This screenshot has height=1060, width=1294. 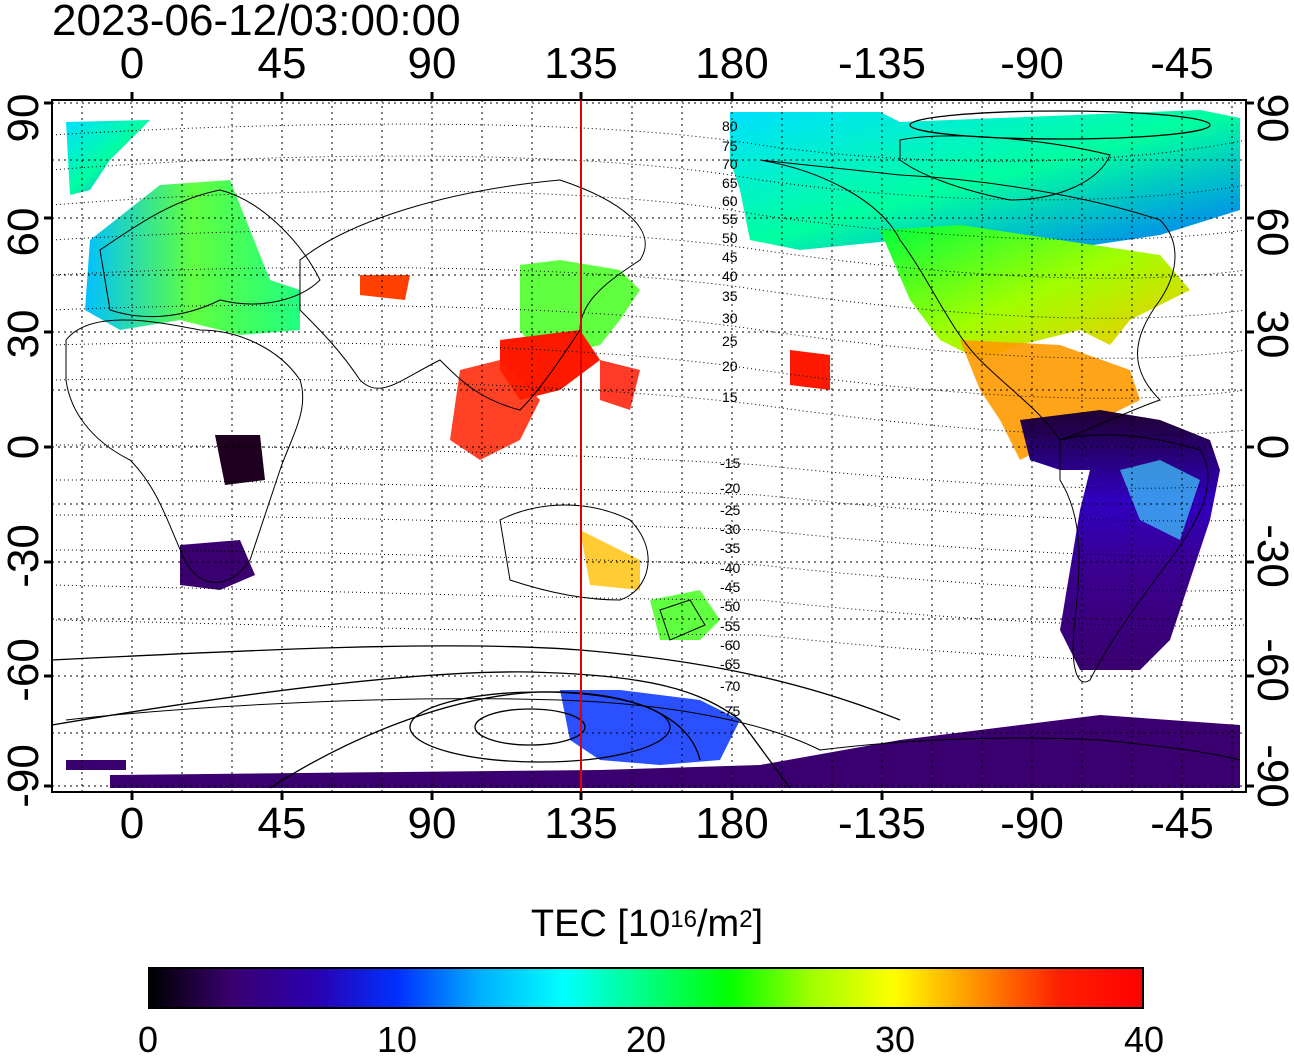 I want to click on tec-patch-europe, so click(x=192, y=257).